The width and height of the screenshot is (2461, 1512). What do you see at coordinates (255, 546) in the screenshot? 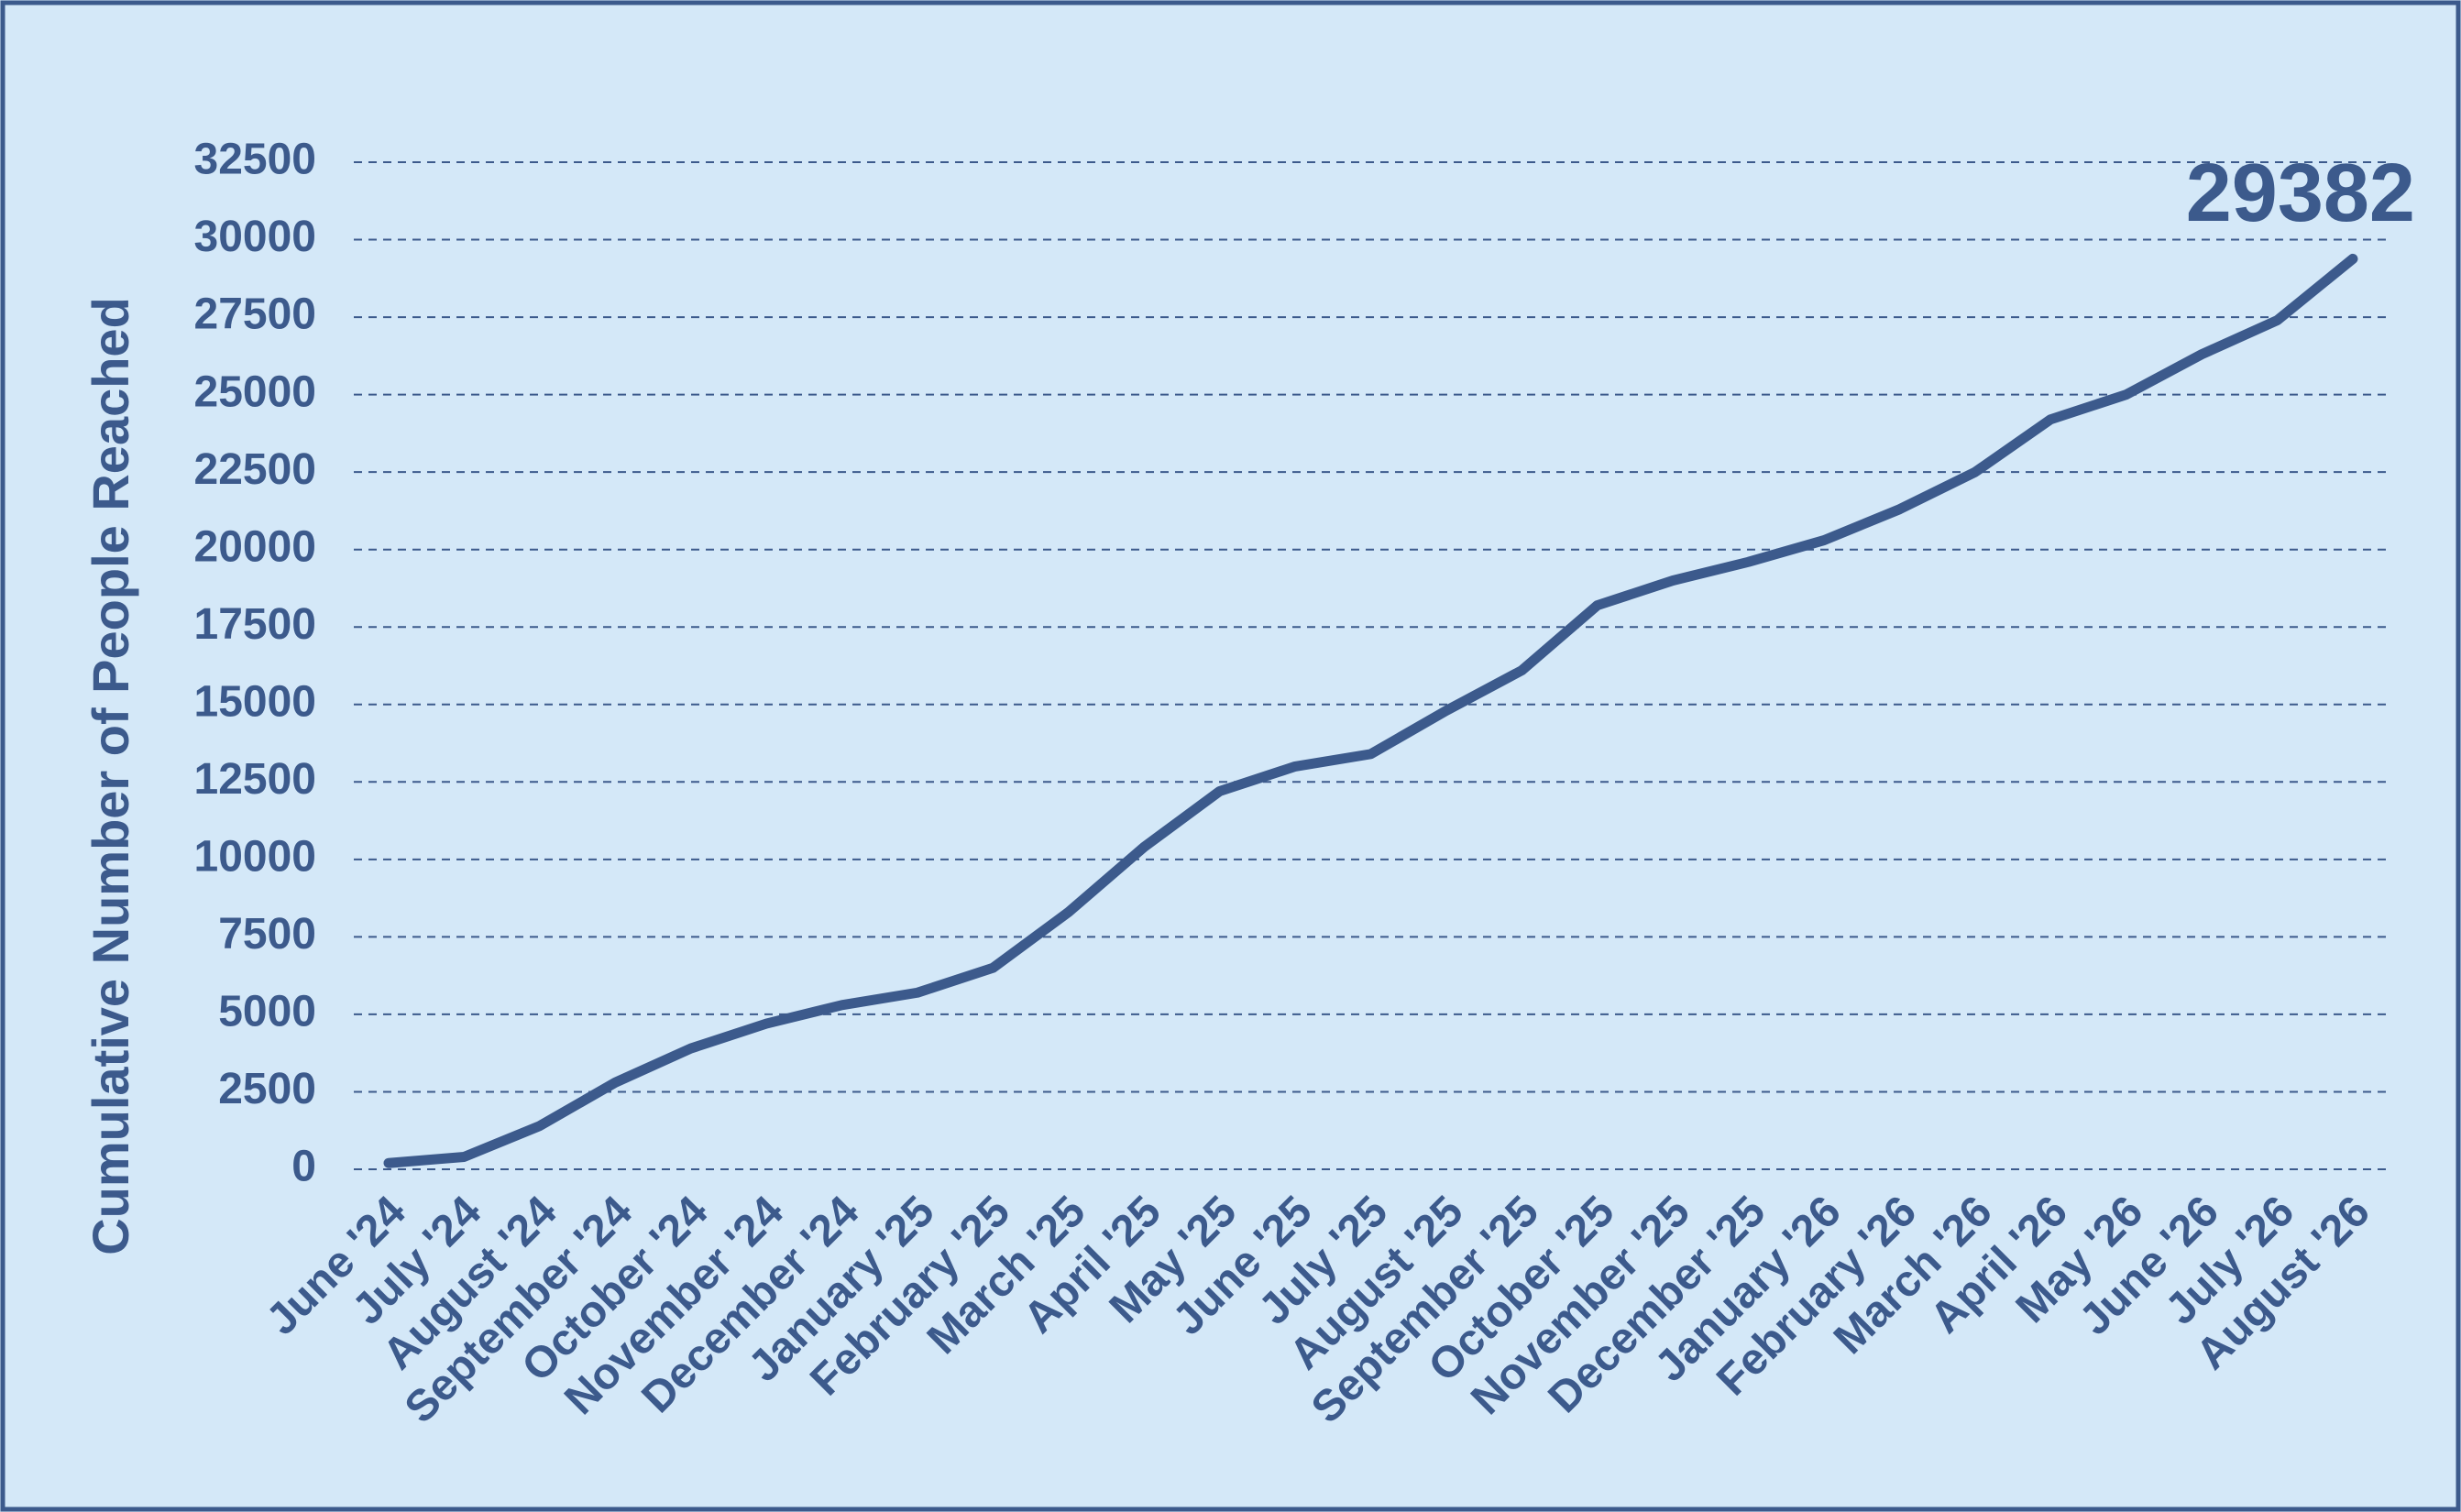
I see `y-tick-label: 20000` at bounding box center [255, 546].